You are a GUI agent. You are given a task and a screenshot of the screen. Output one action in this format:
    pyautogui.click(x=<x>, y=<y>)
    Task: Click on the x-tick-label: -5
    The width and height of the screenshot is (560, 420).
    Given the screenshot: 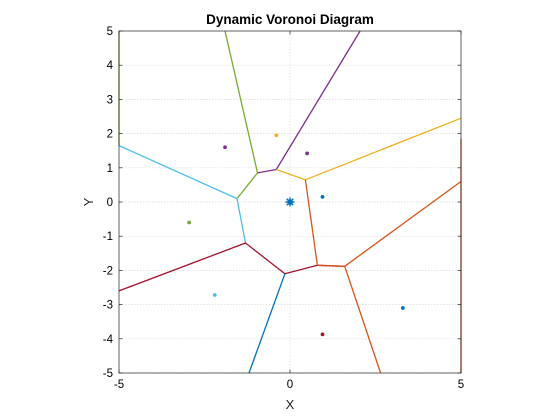 What is the action you would take?
    pyautogui.click(x=119, y=385)
    